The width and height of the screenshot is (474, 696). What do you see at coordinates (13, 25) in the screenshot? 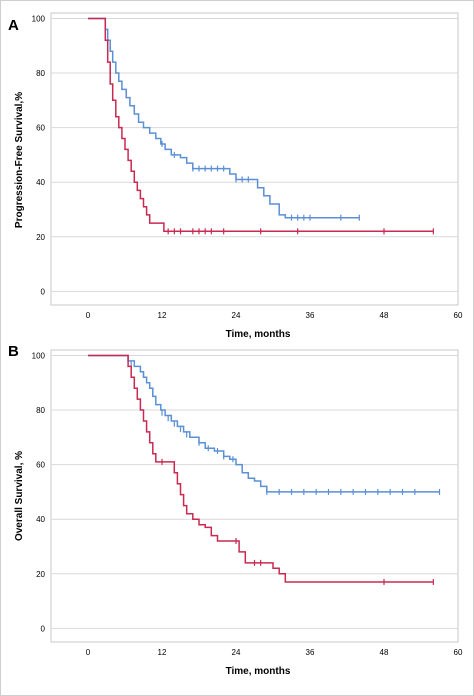
I see `panel-label: A` at bounding box center [13, 25].